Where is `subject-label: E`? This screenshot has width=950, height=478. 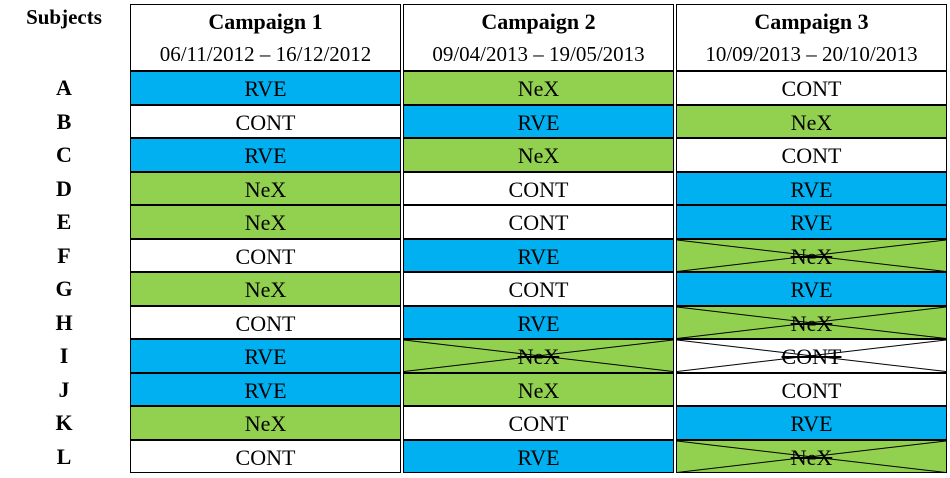
subject-label: E is located at coordinates (64, 221).